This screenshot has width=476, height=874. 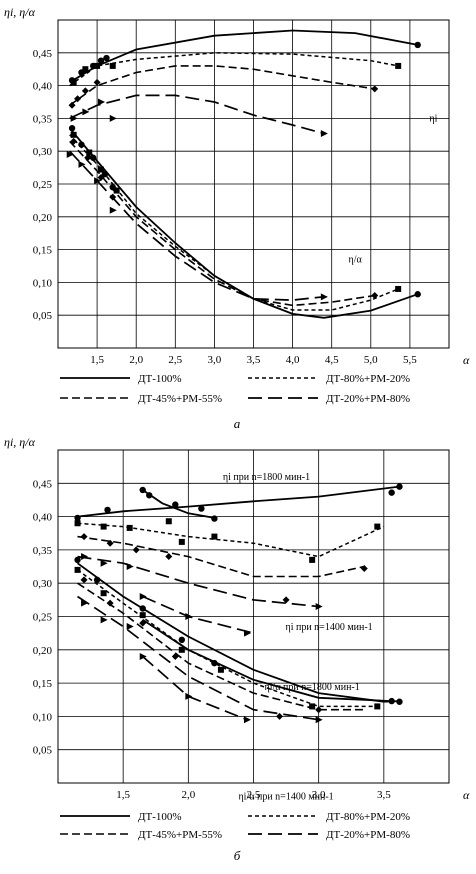 I want to click on annotation-label: η/α, so click(x=356, y=260).